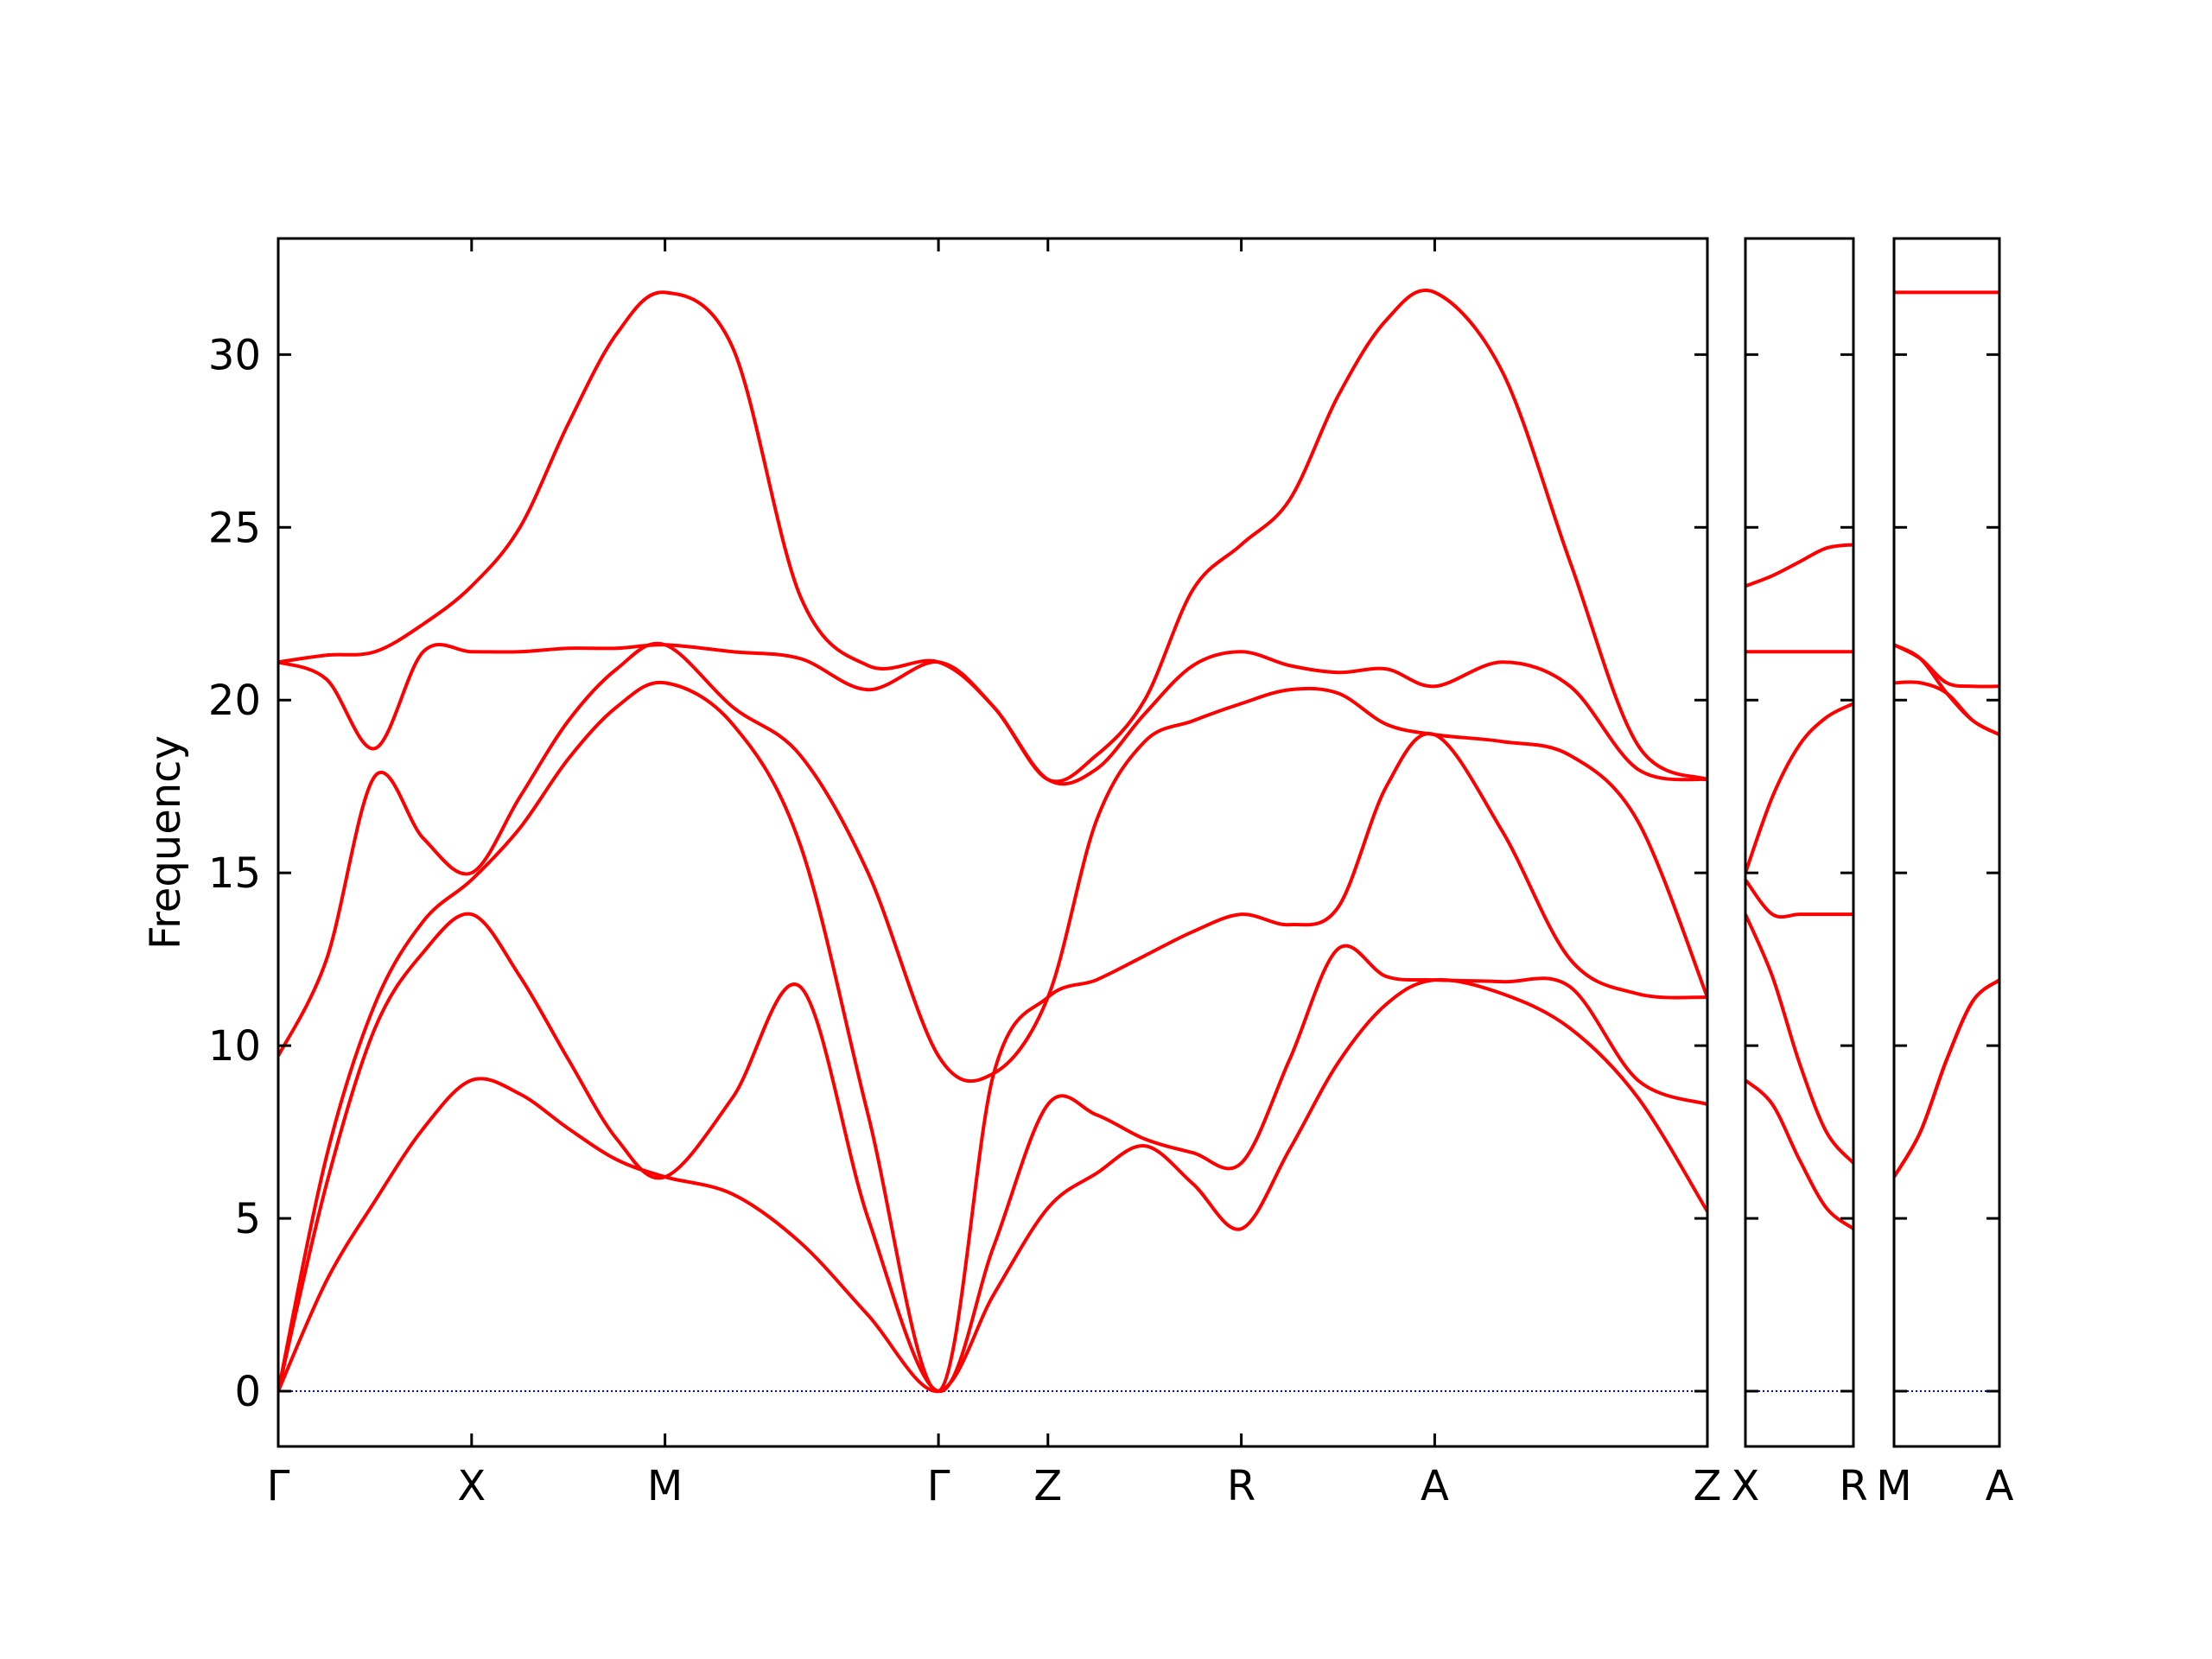 Image resolution: width=2212 pixels, height=1659 pixels. I want to click on y-tick-label: 30, so click(234, 355).